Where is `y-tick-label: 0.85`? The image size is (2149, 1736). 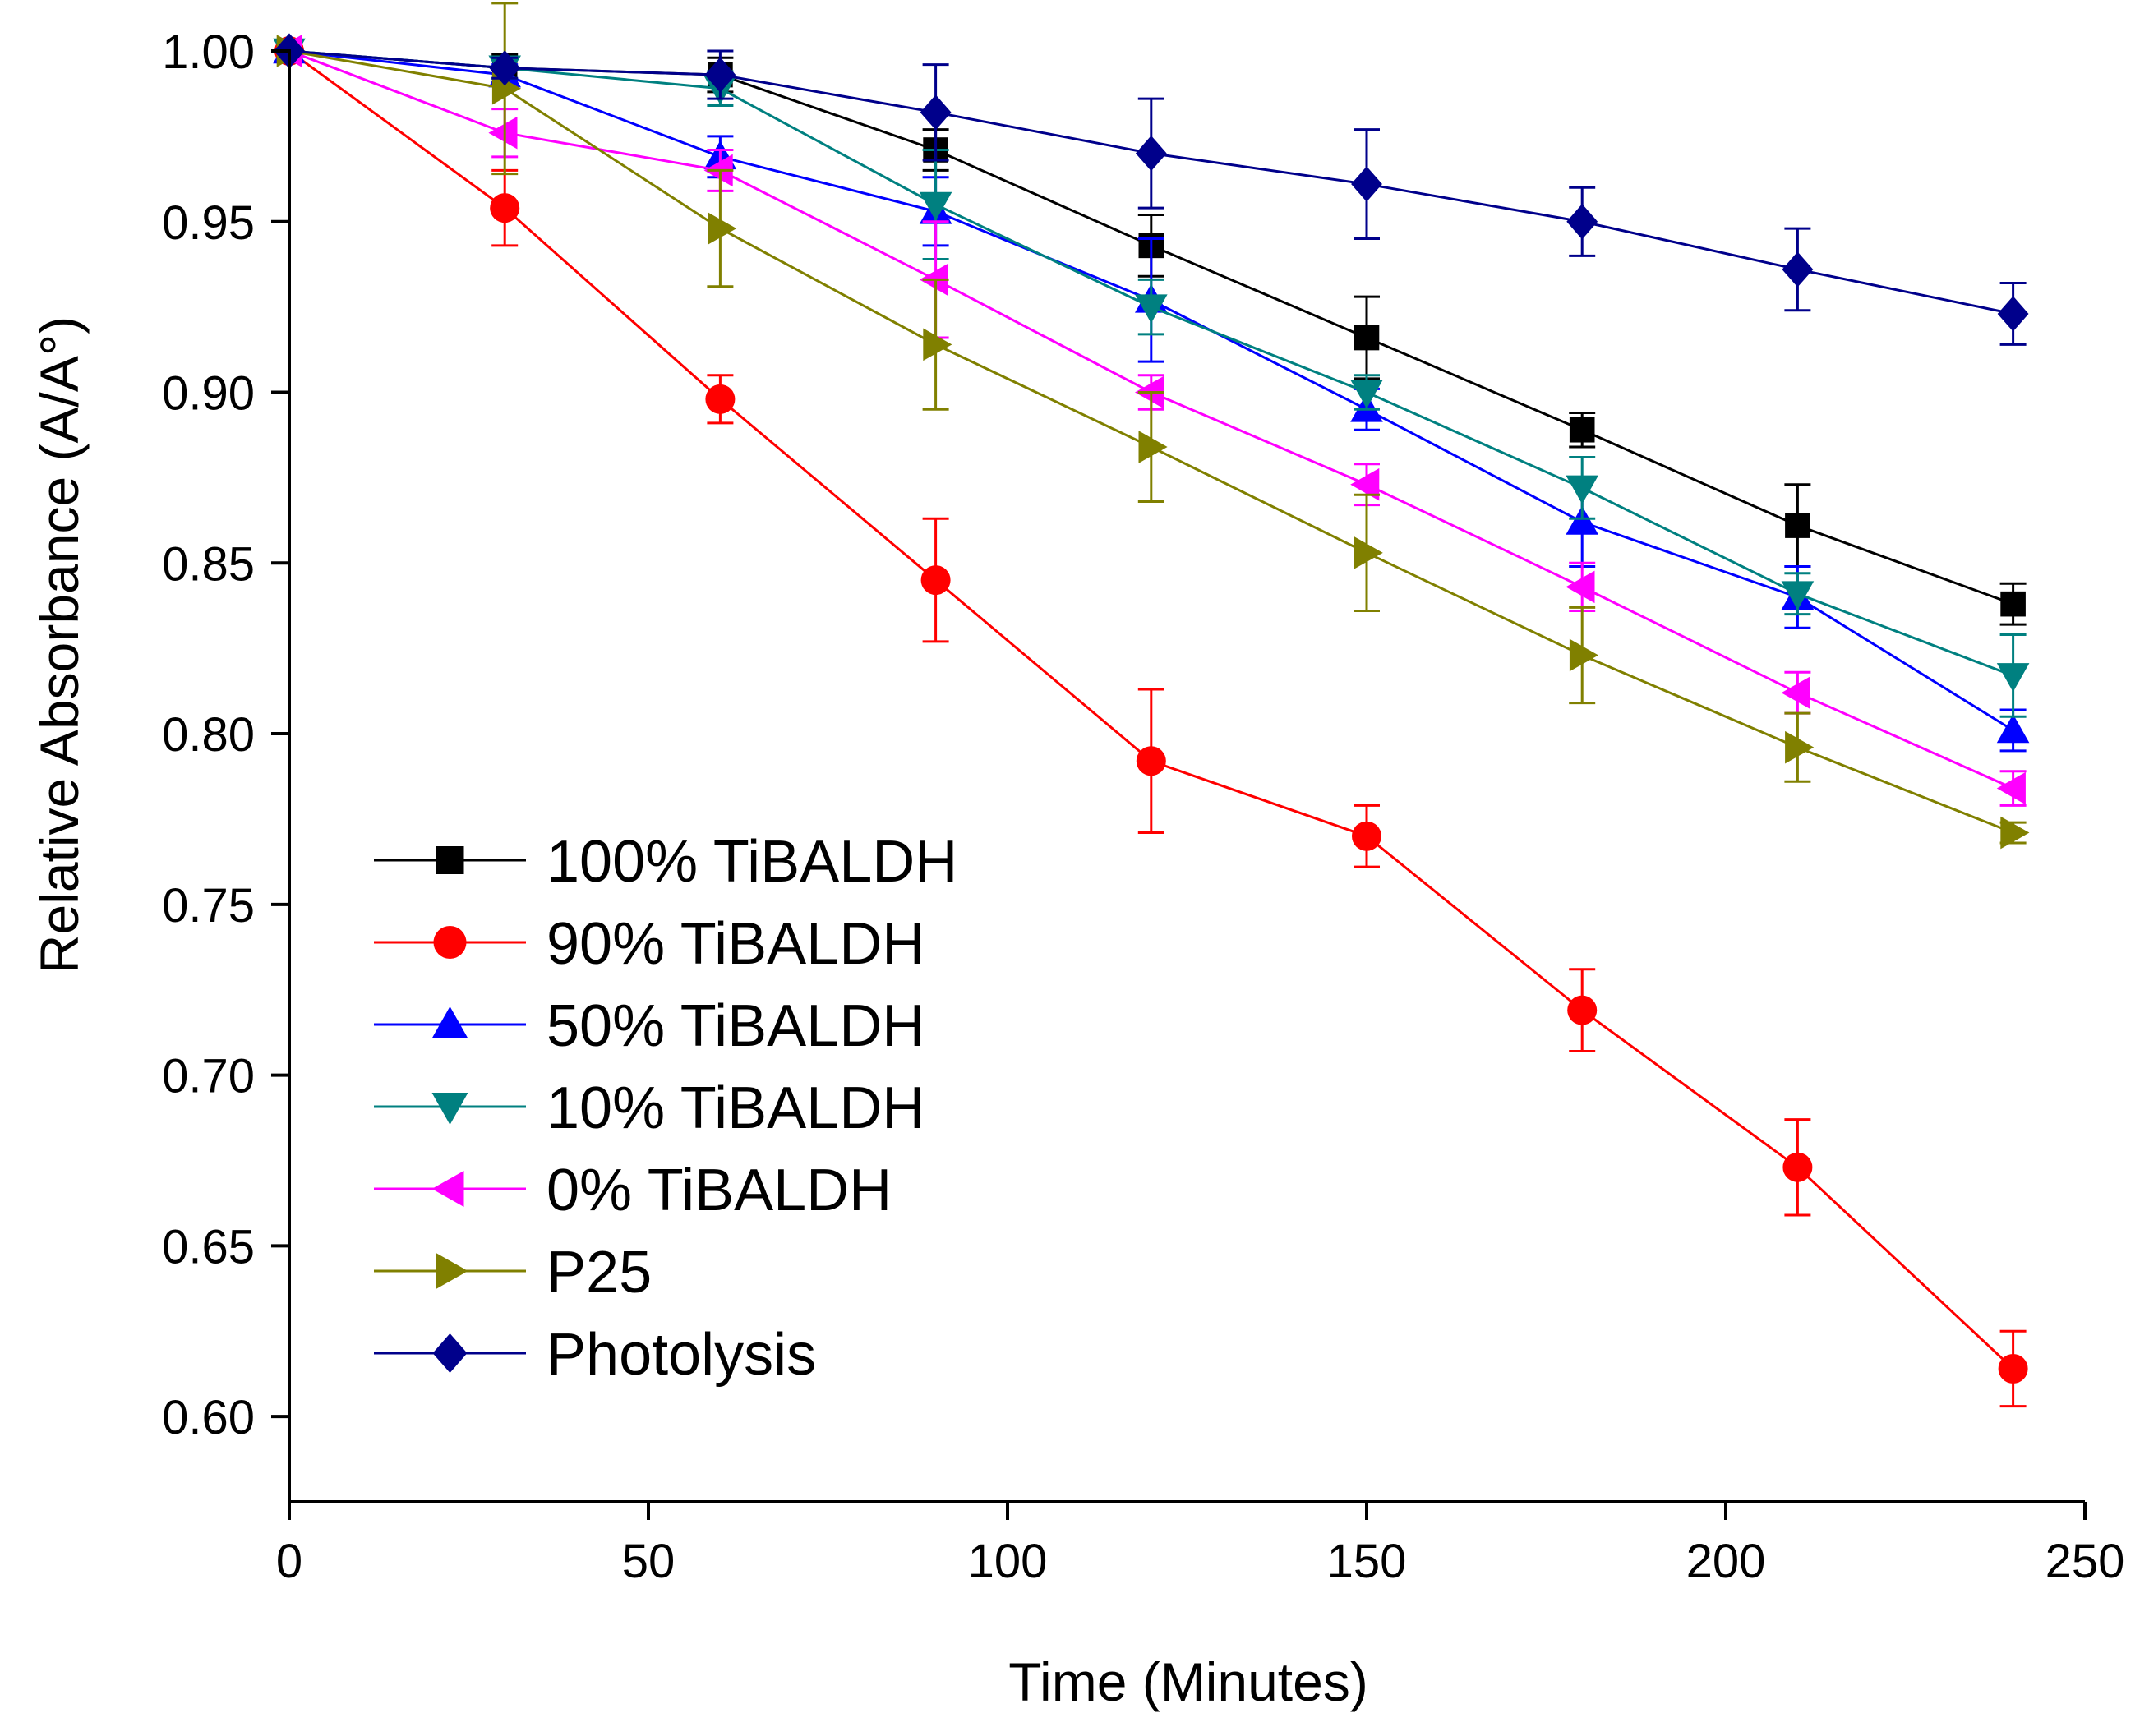 y-tick-label: 0.85 is located at coordinates (208, 564).